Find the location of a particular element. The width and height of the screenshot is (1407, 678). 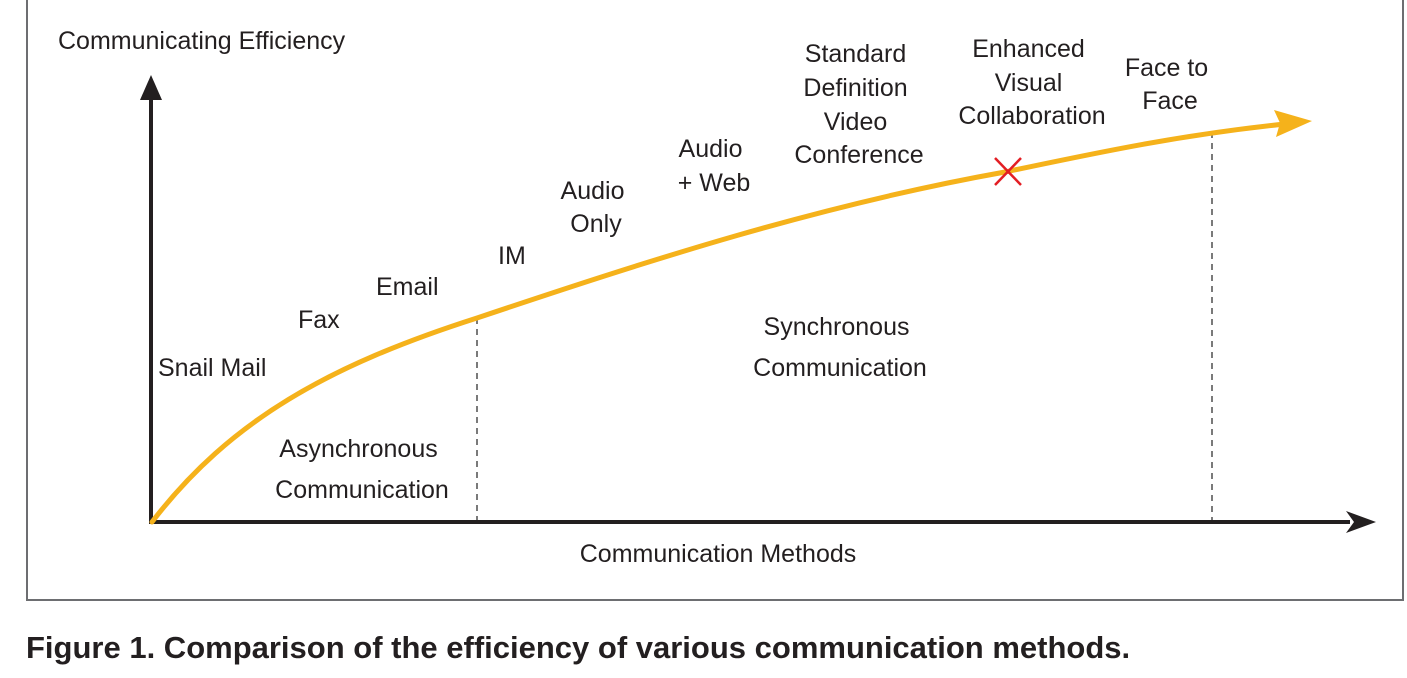

x-axis-arrowhead is located at coordinates (1361, 522).